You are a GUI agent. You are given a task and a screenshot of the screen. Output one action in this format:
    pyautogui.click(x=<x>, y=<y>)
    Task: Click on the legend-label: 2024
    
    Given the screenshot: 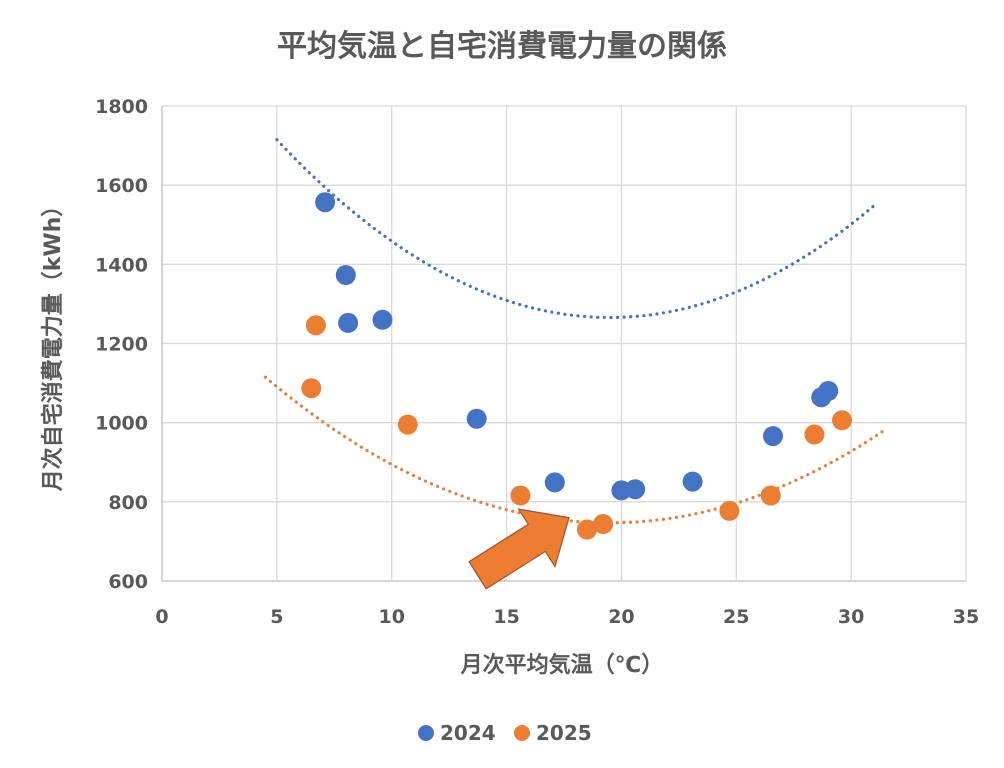 What is the action you would take?
    pyautogui.click(x=468, y=733)
    